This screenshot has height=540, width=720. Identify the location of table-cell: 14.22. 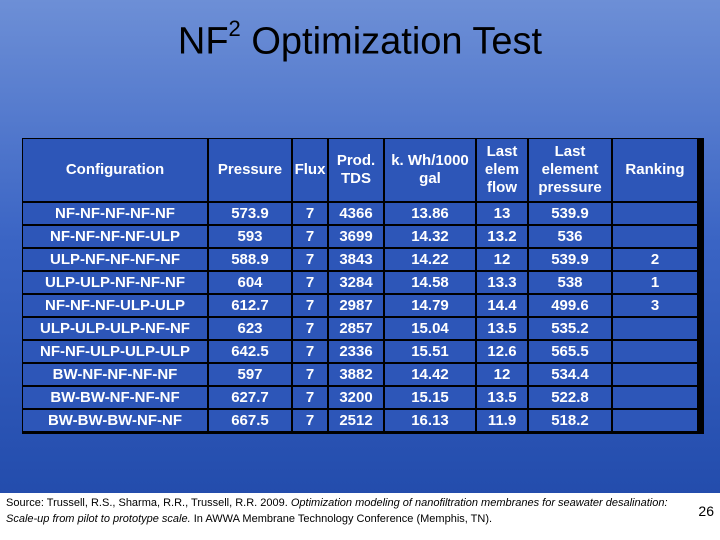
(430, 259).